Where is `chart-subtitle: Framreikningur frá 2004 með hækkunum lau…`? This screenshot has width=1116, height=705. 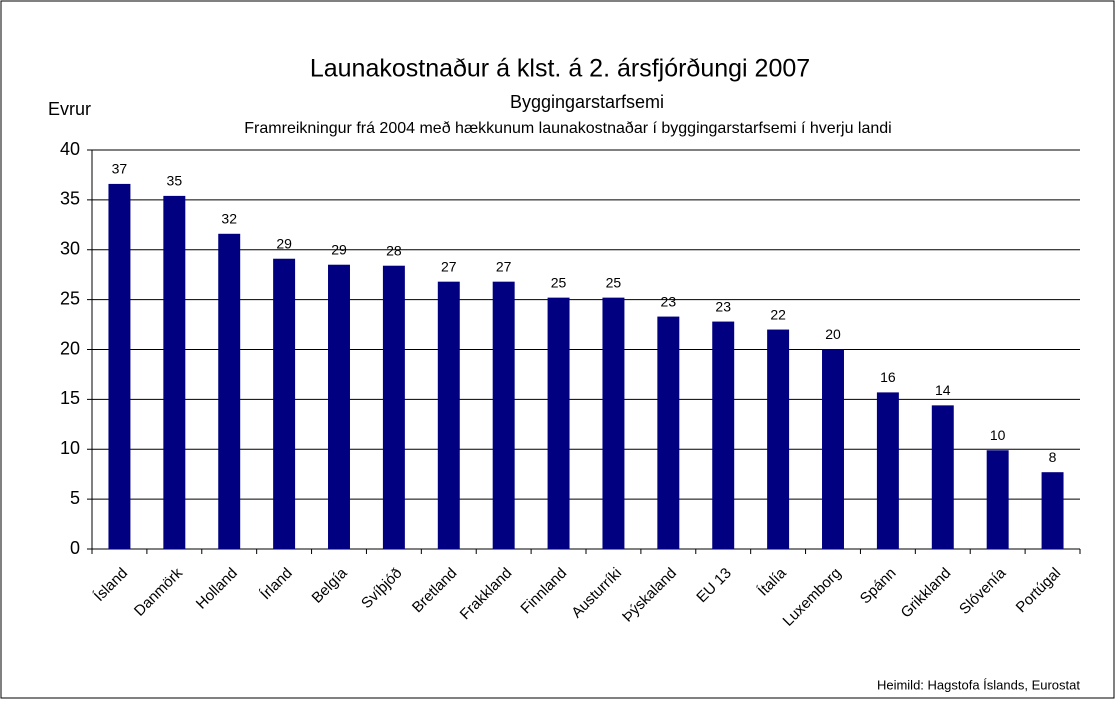 chart-subtitle: Framreikningur frá 2004 með hækkunum lau… is located at coordinates (567, 128).